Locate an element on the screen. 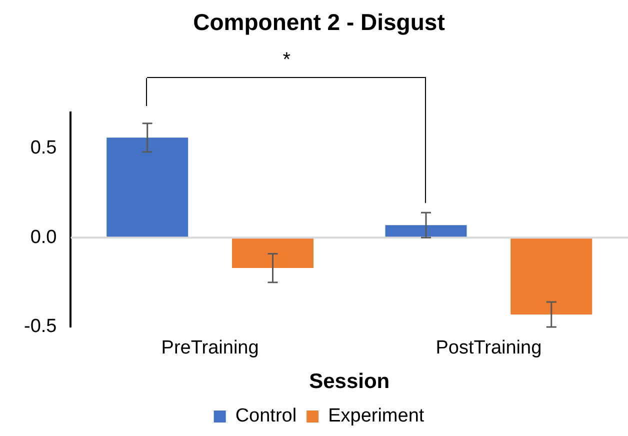  y-tick-label: 0.5 is located at coordinates (43, 148).